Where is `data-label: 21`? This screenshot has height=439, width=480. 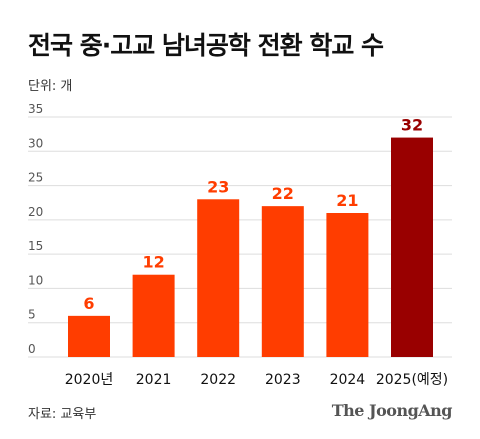 data-label: 21 is located at coordinates (347, 200).